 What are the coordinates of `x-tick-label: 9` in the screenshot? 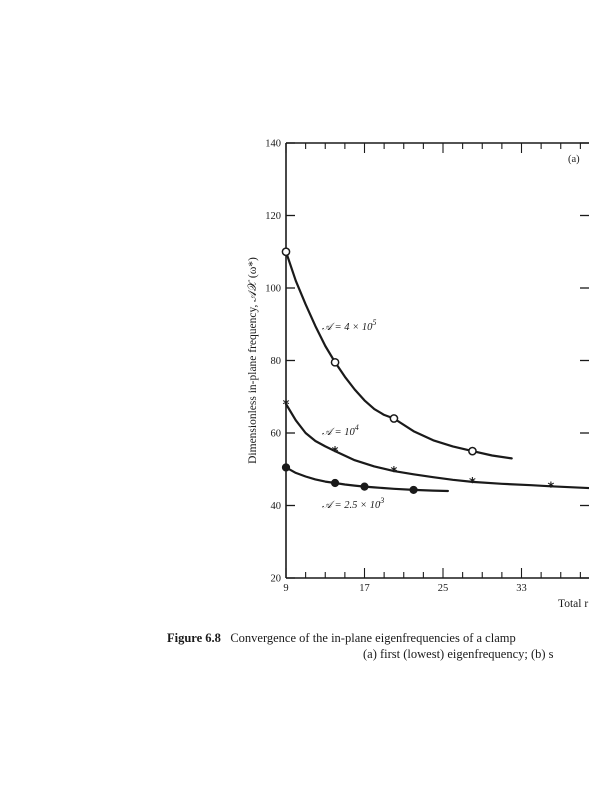 It's located at (285, 588).